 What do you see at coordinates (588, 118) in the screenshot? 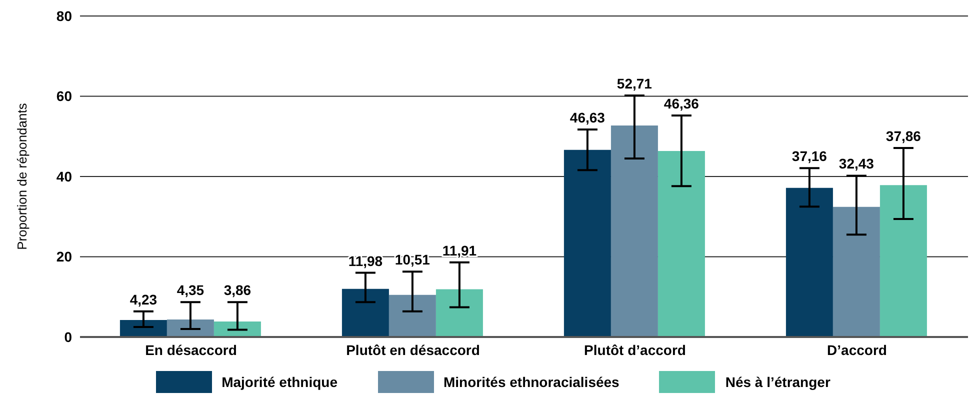
I see `data-label: 46,63` at bounding box center [588, 118].